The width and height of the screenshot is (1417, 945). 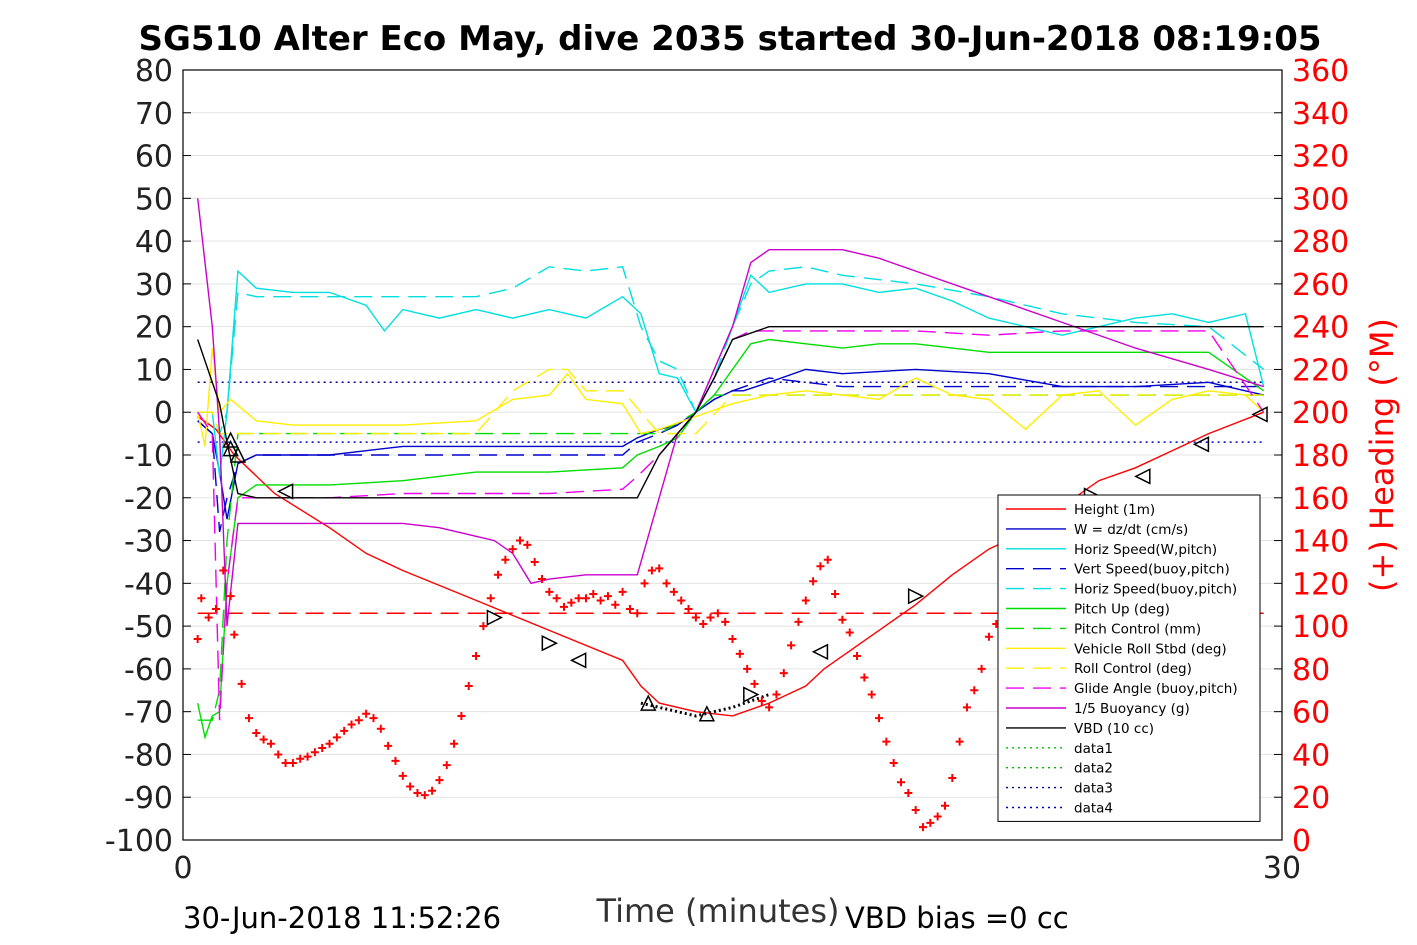 I want to click on legend-label: VBD (10 cc), so click(x=1114, y=729).